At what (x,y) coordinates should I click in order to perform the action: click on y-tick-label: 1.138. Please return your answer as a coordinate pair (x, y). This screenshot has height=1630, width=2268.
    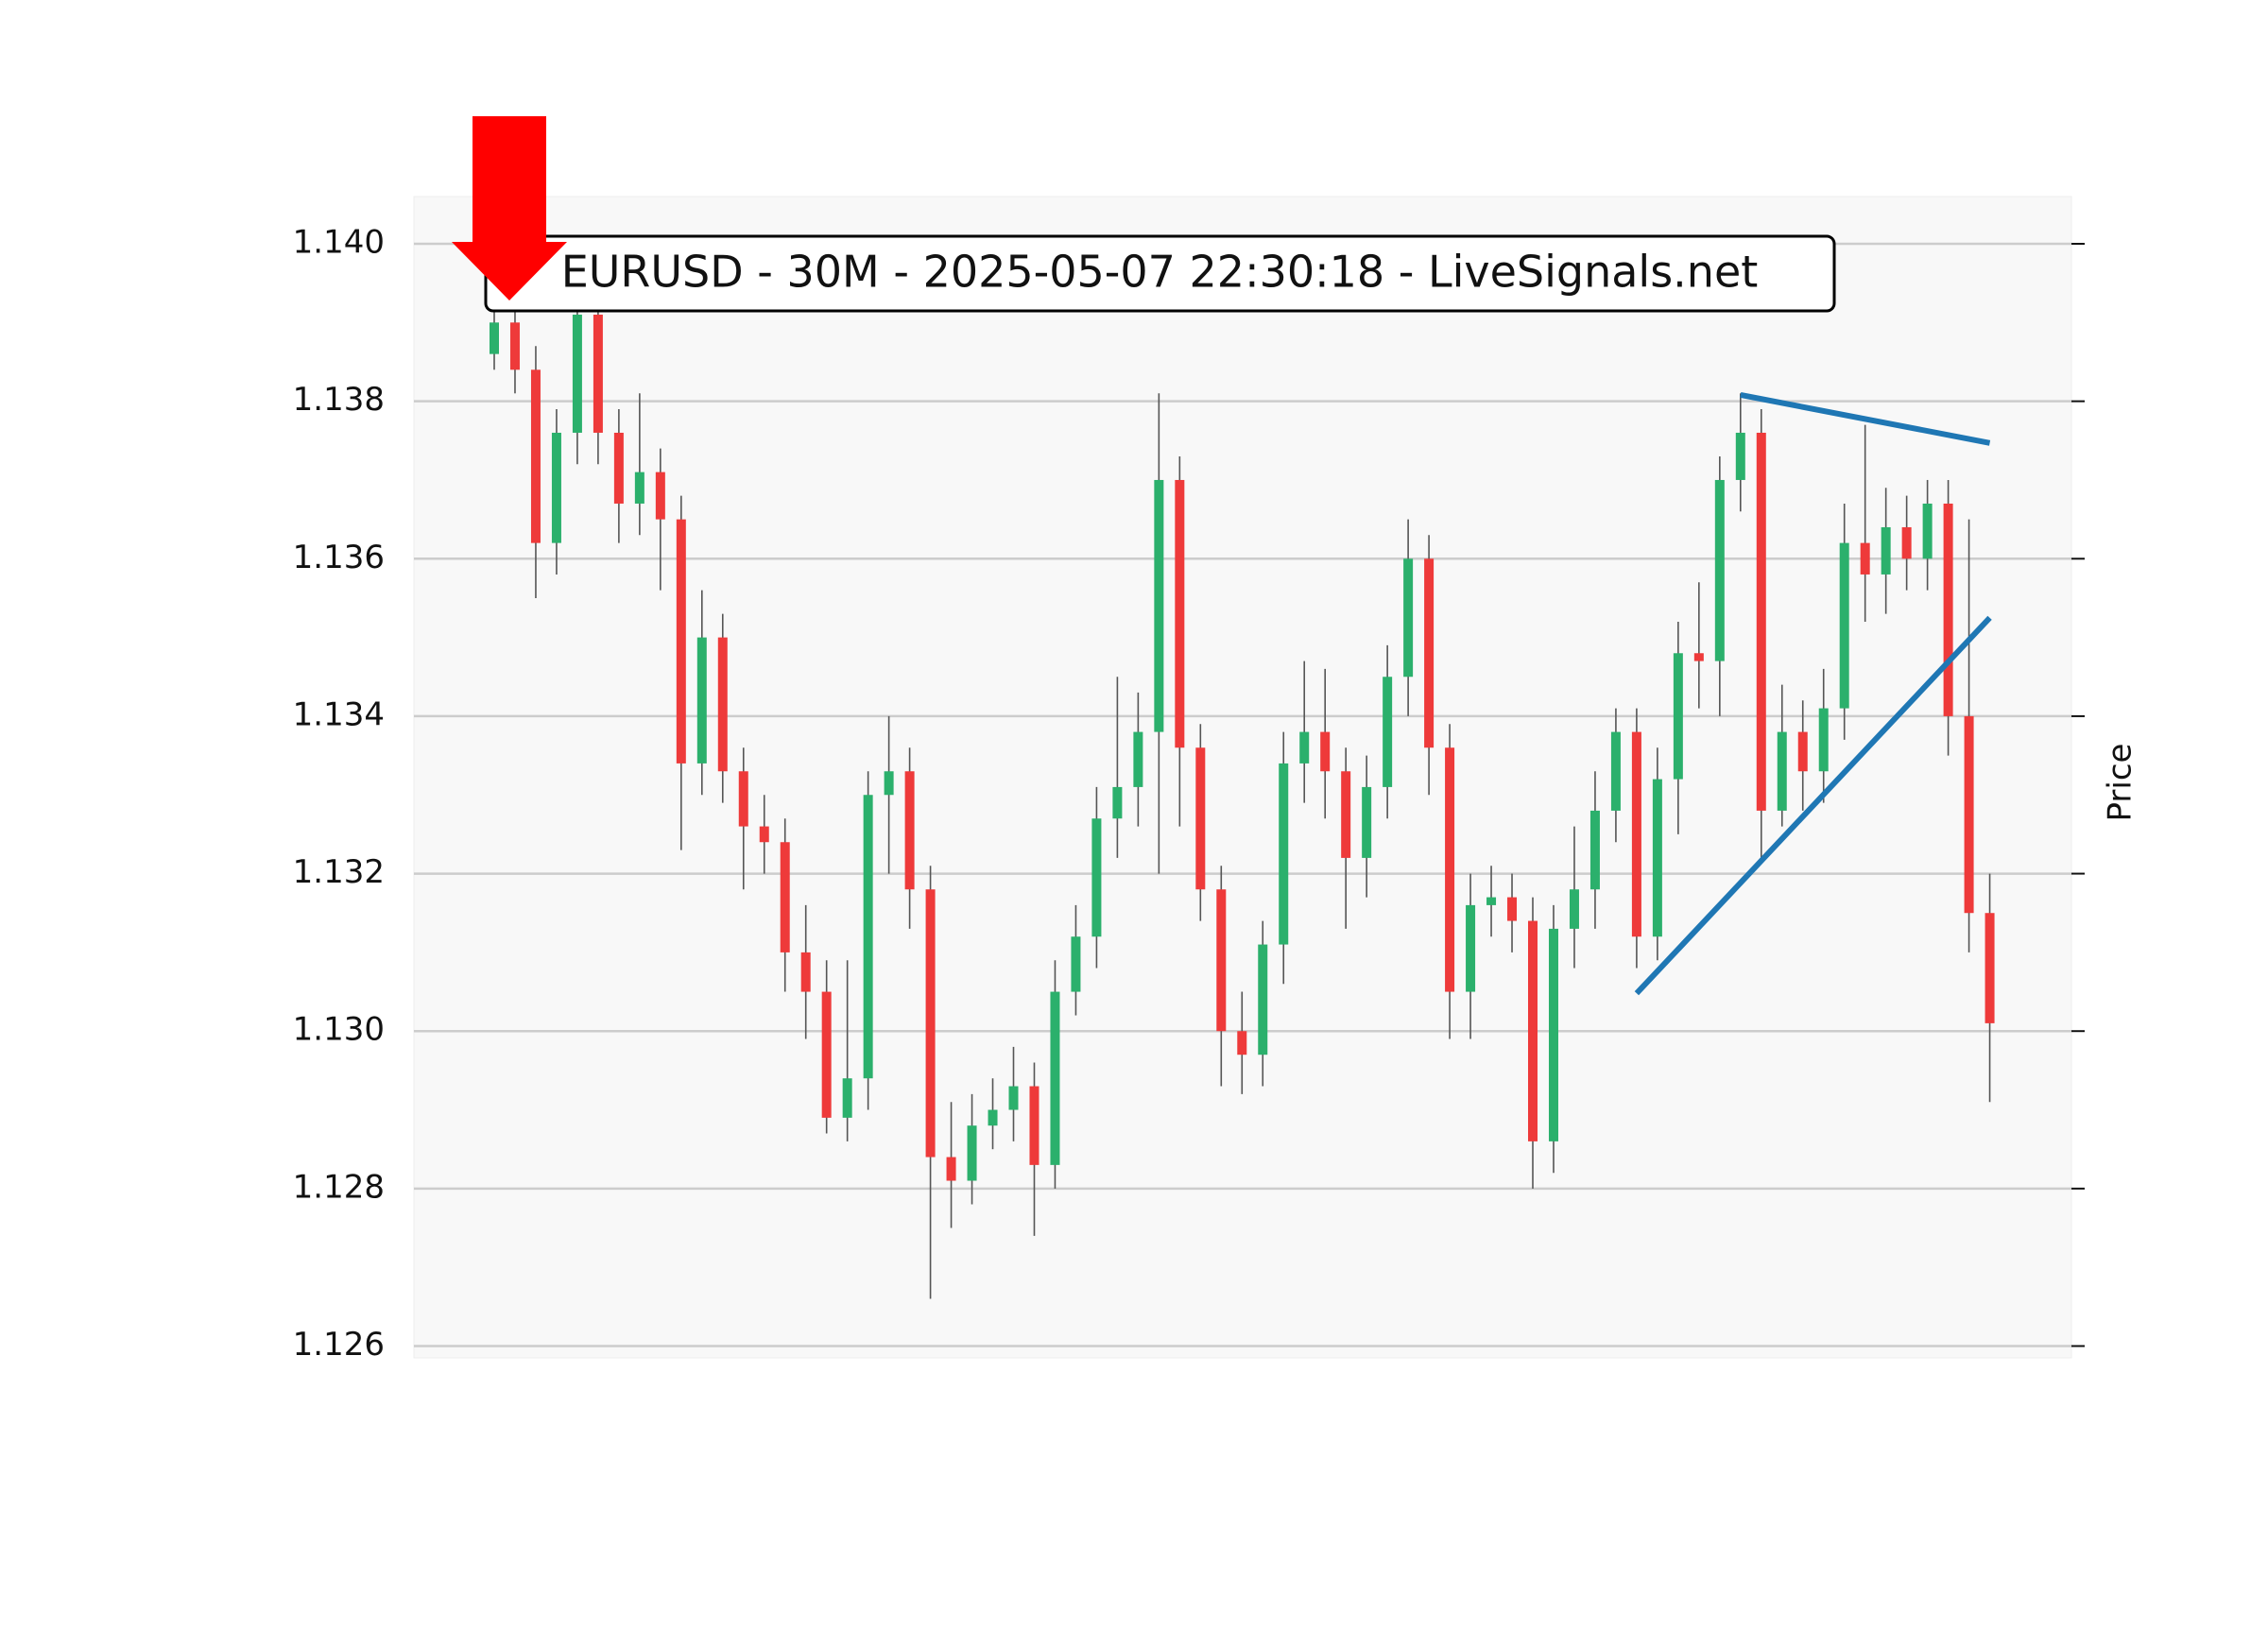
    Looking at the image, I should click on (339, 400).